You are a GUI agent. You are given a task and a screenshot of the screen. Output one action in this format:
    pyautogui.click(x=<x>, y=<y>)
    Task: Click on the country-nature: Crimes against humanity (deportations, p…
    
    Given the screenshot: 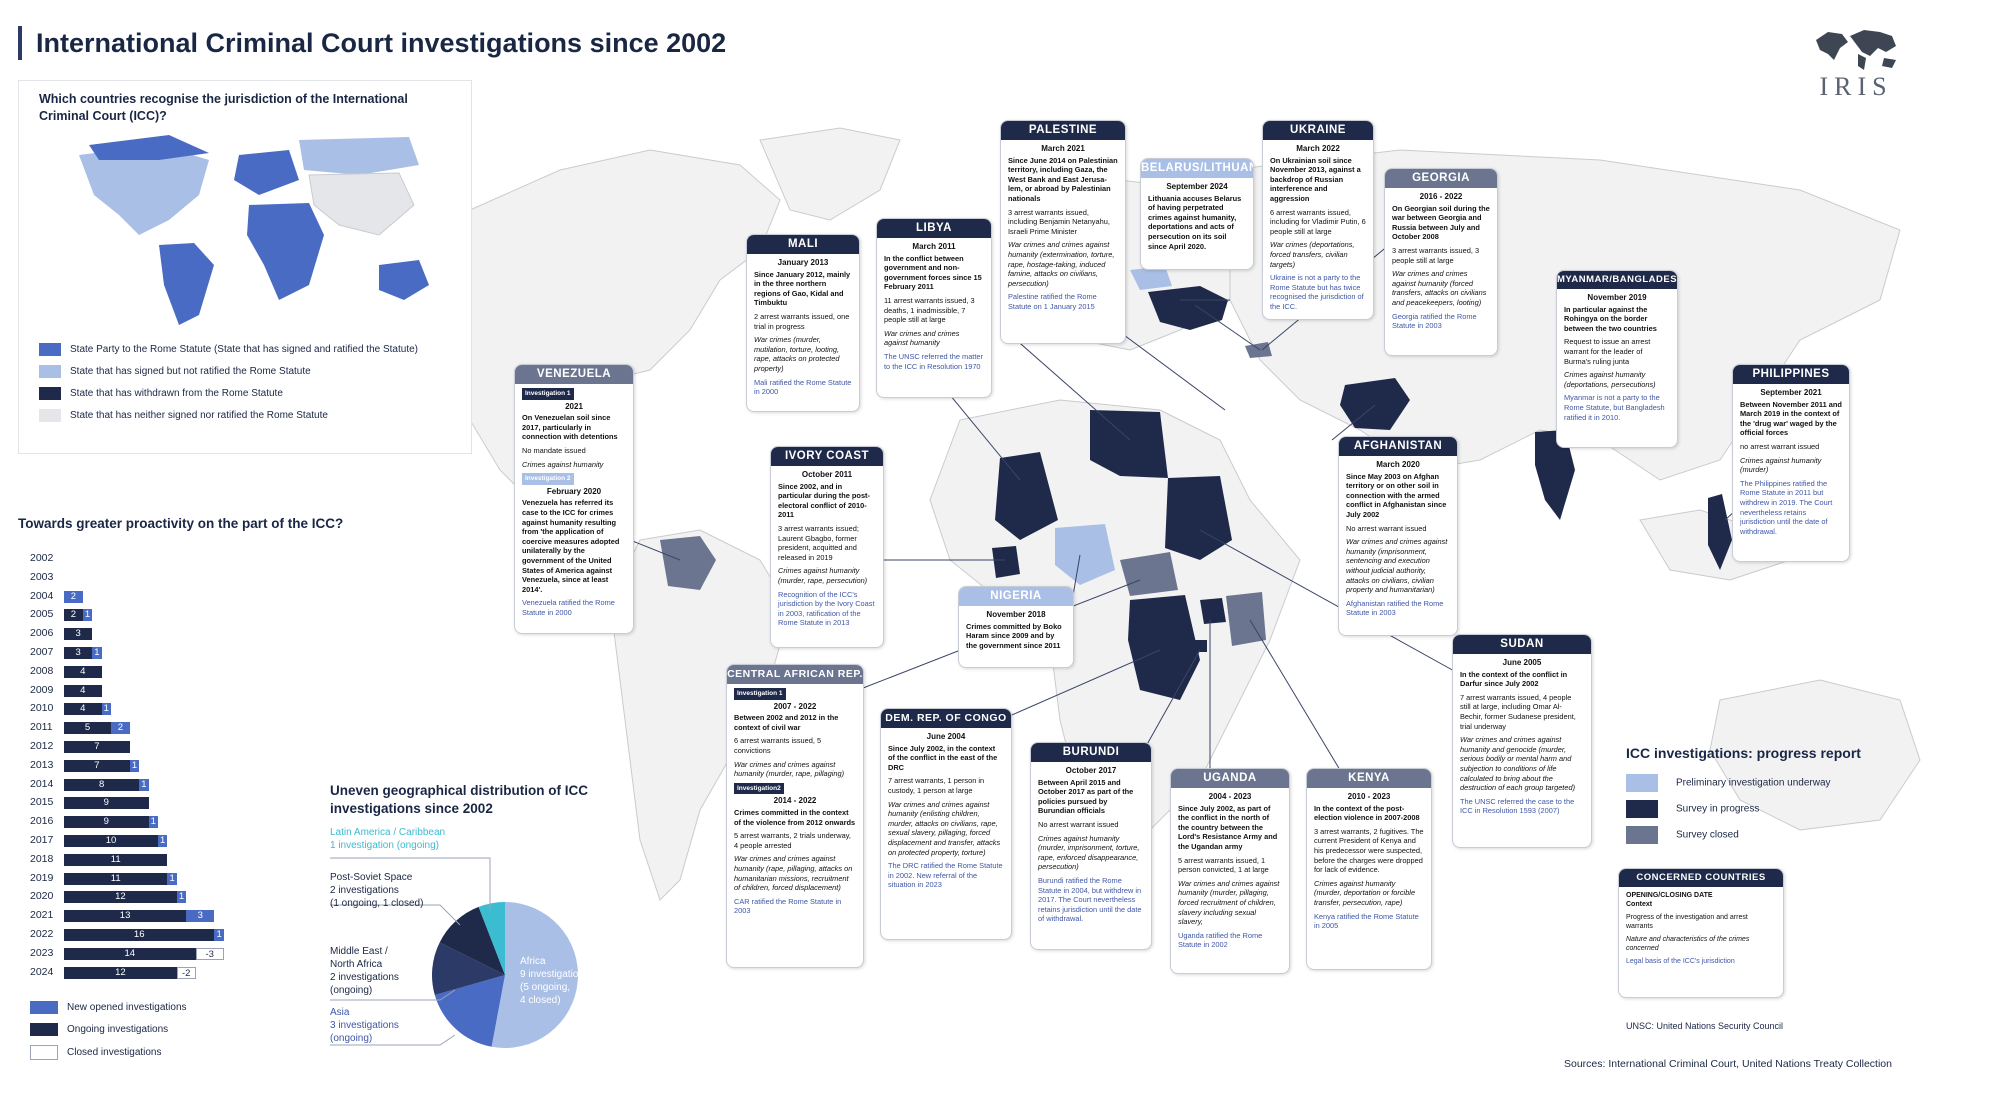 What is the action you would take?
    pyautogui.click(x=1610, y=379)
    